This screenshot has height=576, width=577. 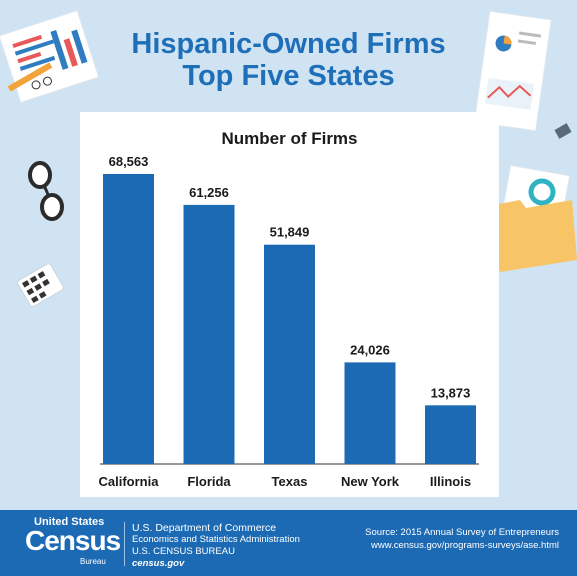 I want to click on data-label: 13,873, so click(x=451, y=392).